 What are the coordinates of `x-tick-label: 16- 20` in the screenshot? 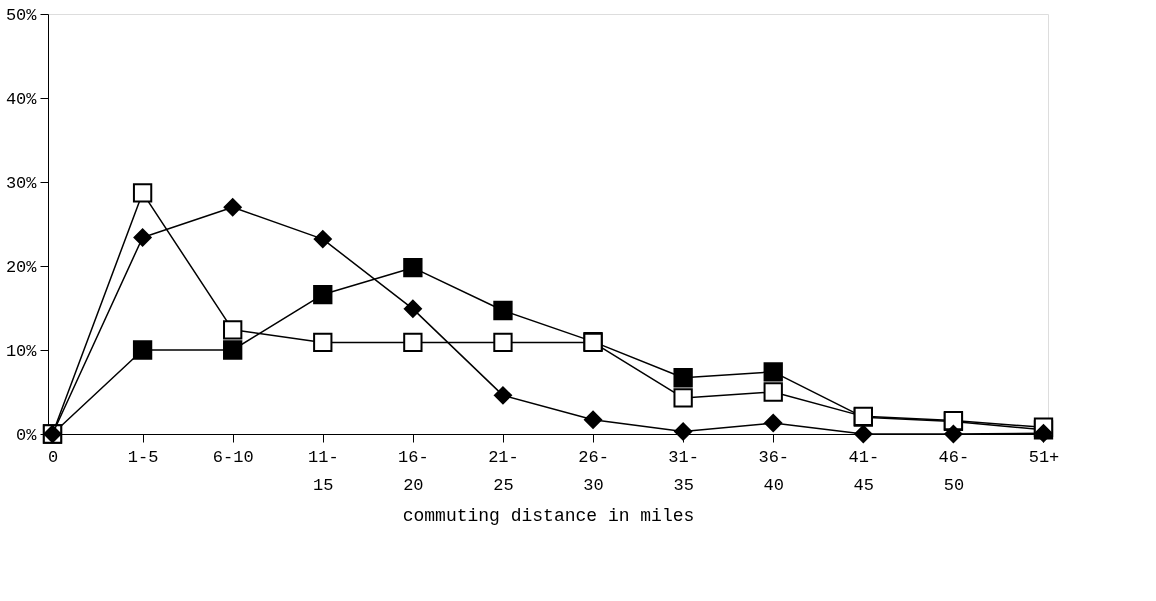 It's located at (413, 471).